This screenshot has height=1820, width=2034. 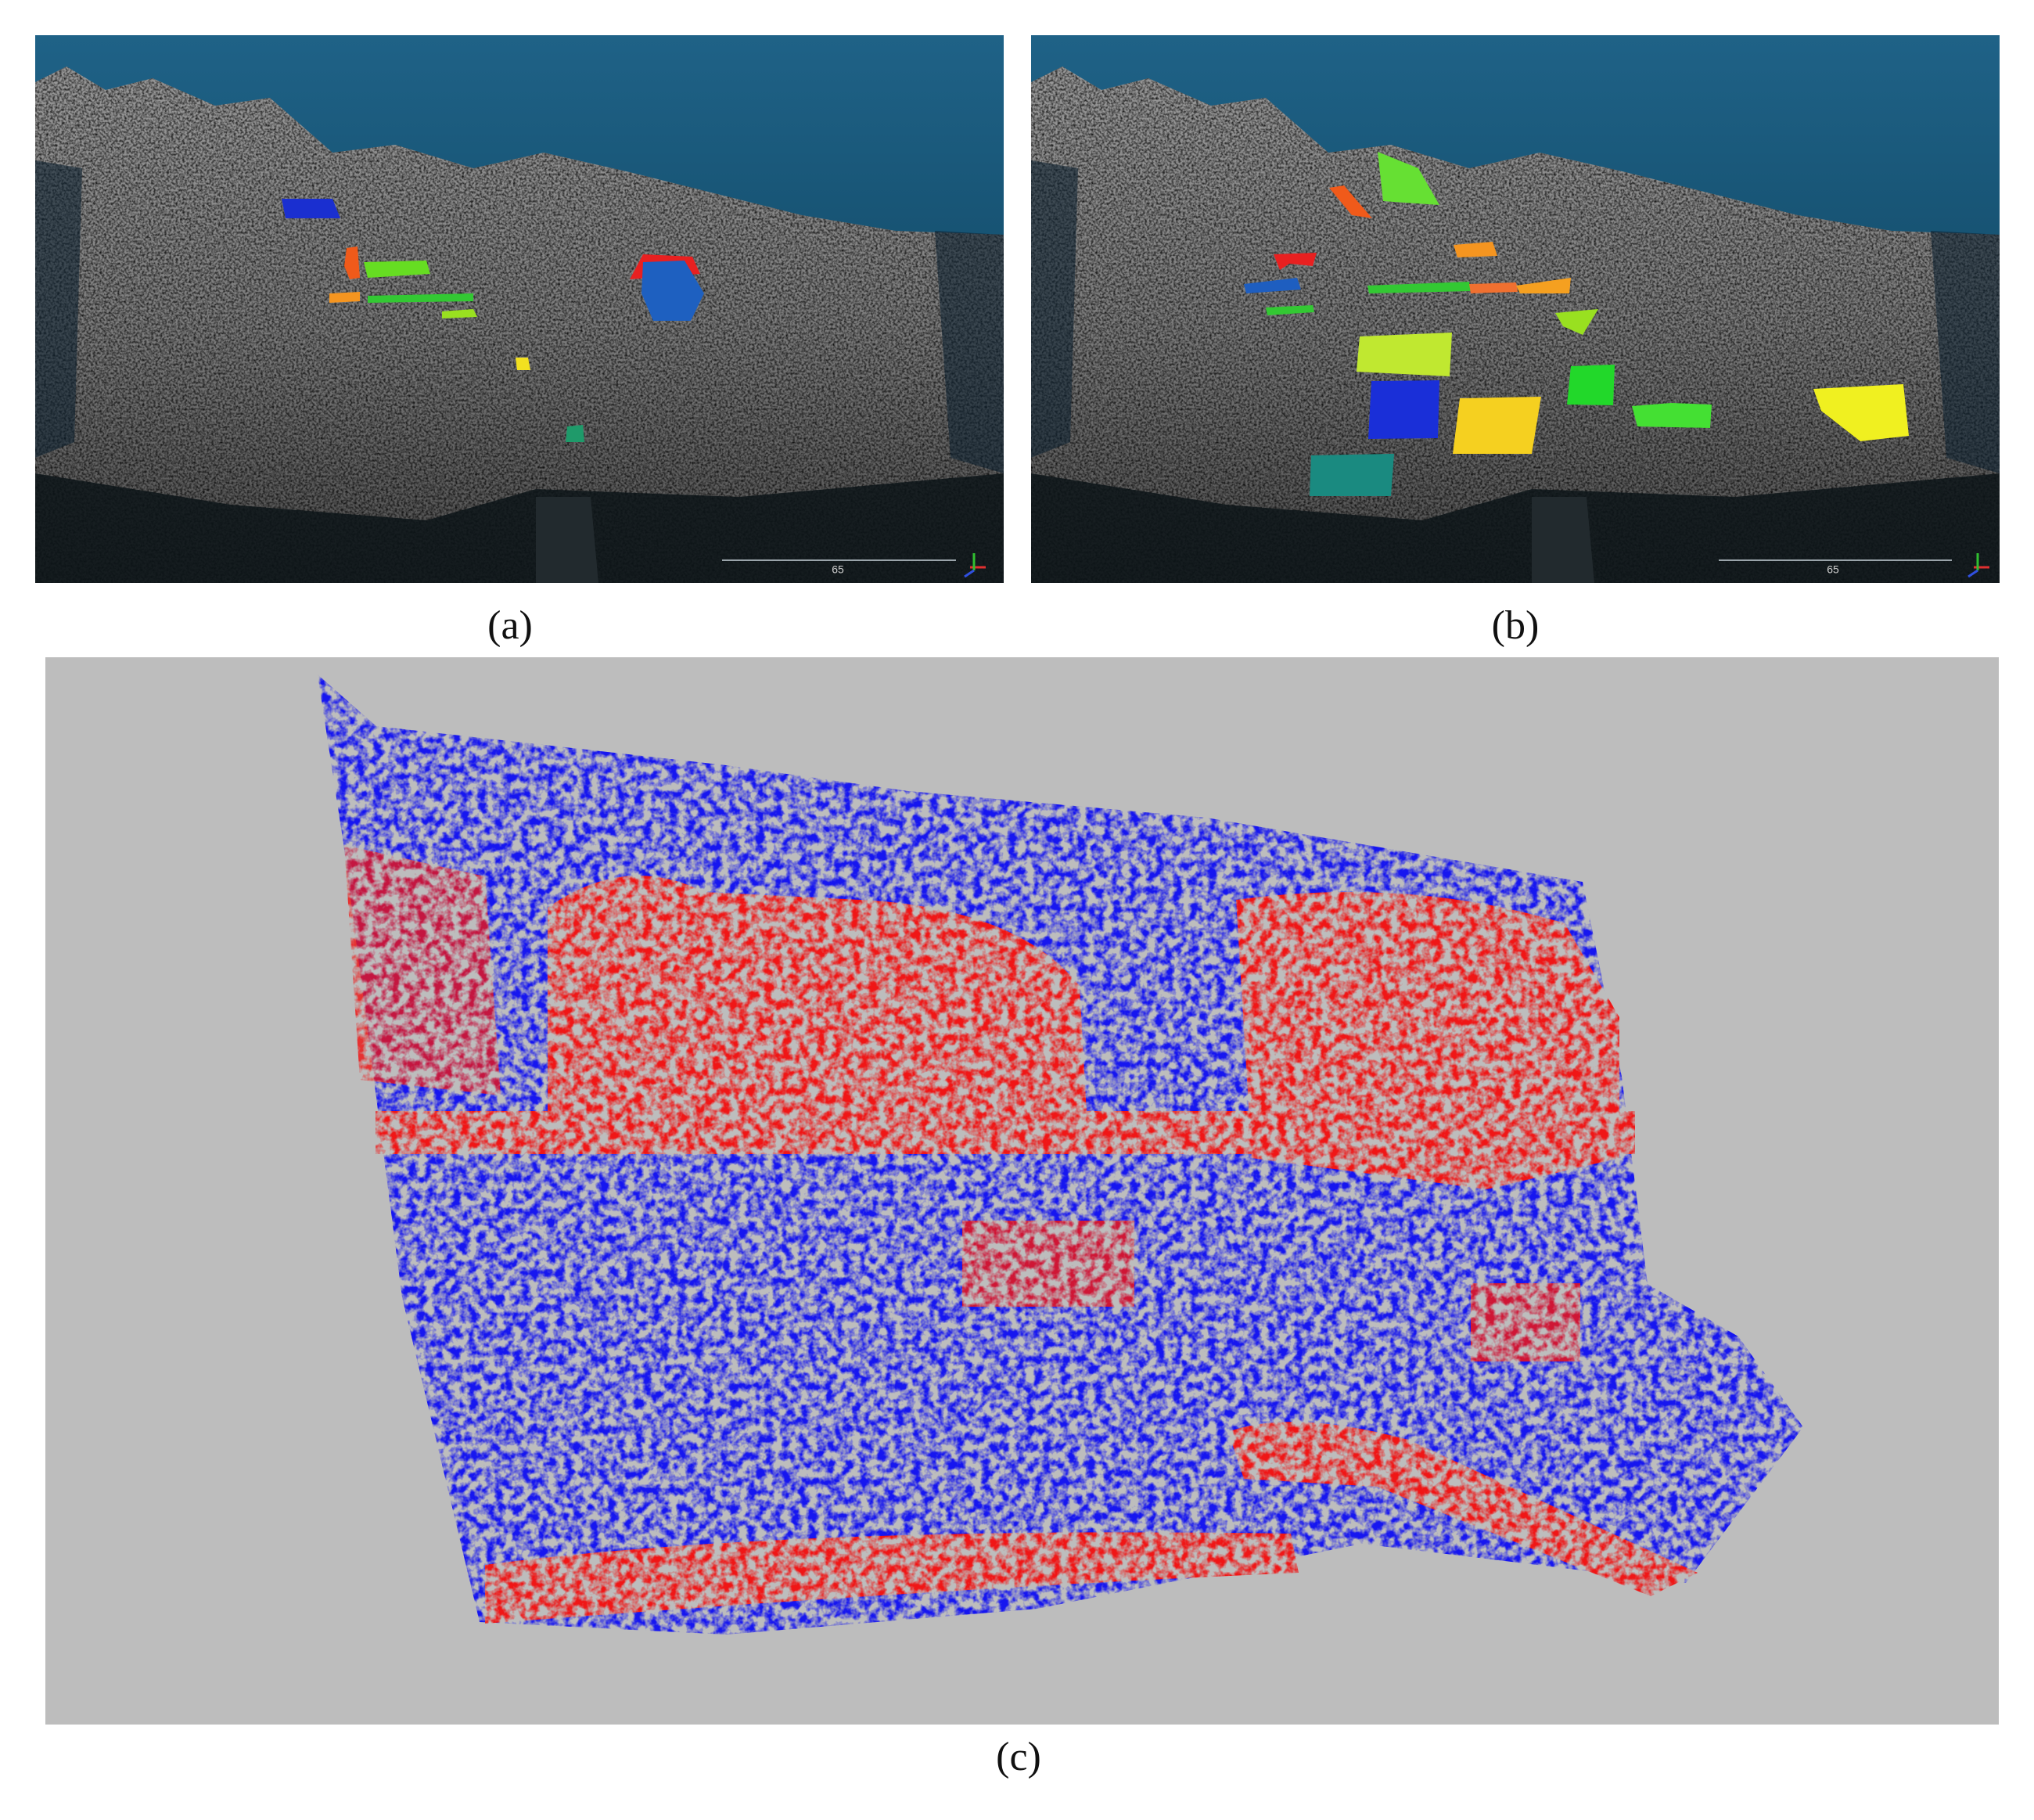 I want to click on panel-label: (c), so click(x=1018, y=1757).